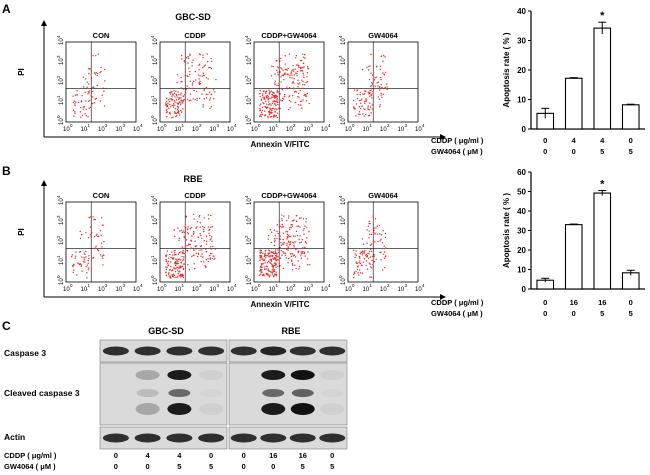  What do you see at coordinates (179, 375) in the screenshot?
I see `blot-band` at bounding box center [179, 375].